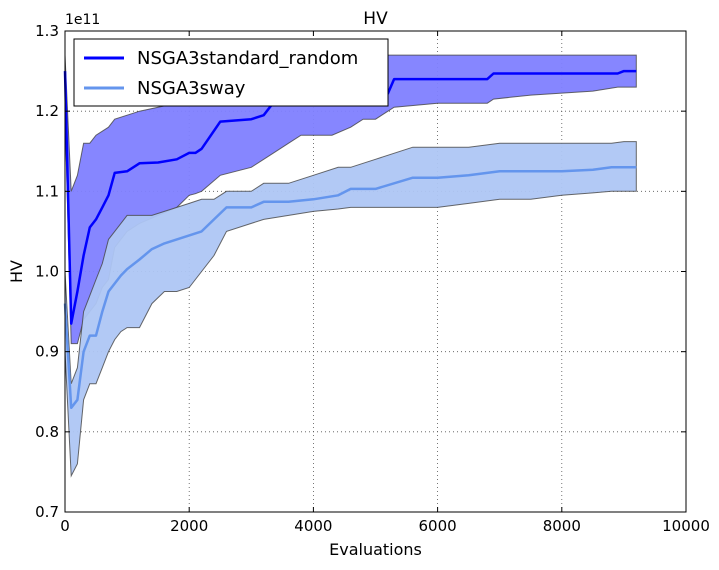 The width and height of the screenshot is (719, 570). What do you see at coordinates (247, 58) in the screenshot?
I see `legend-label-nsga3standard-random: NSGA3standard_random` at bounding box center [247, 58].